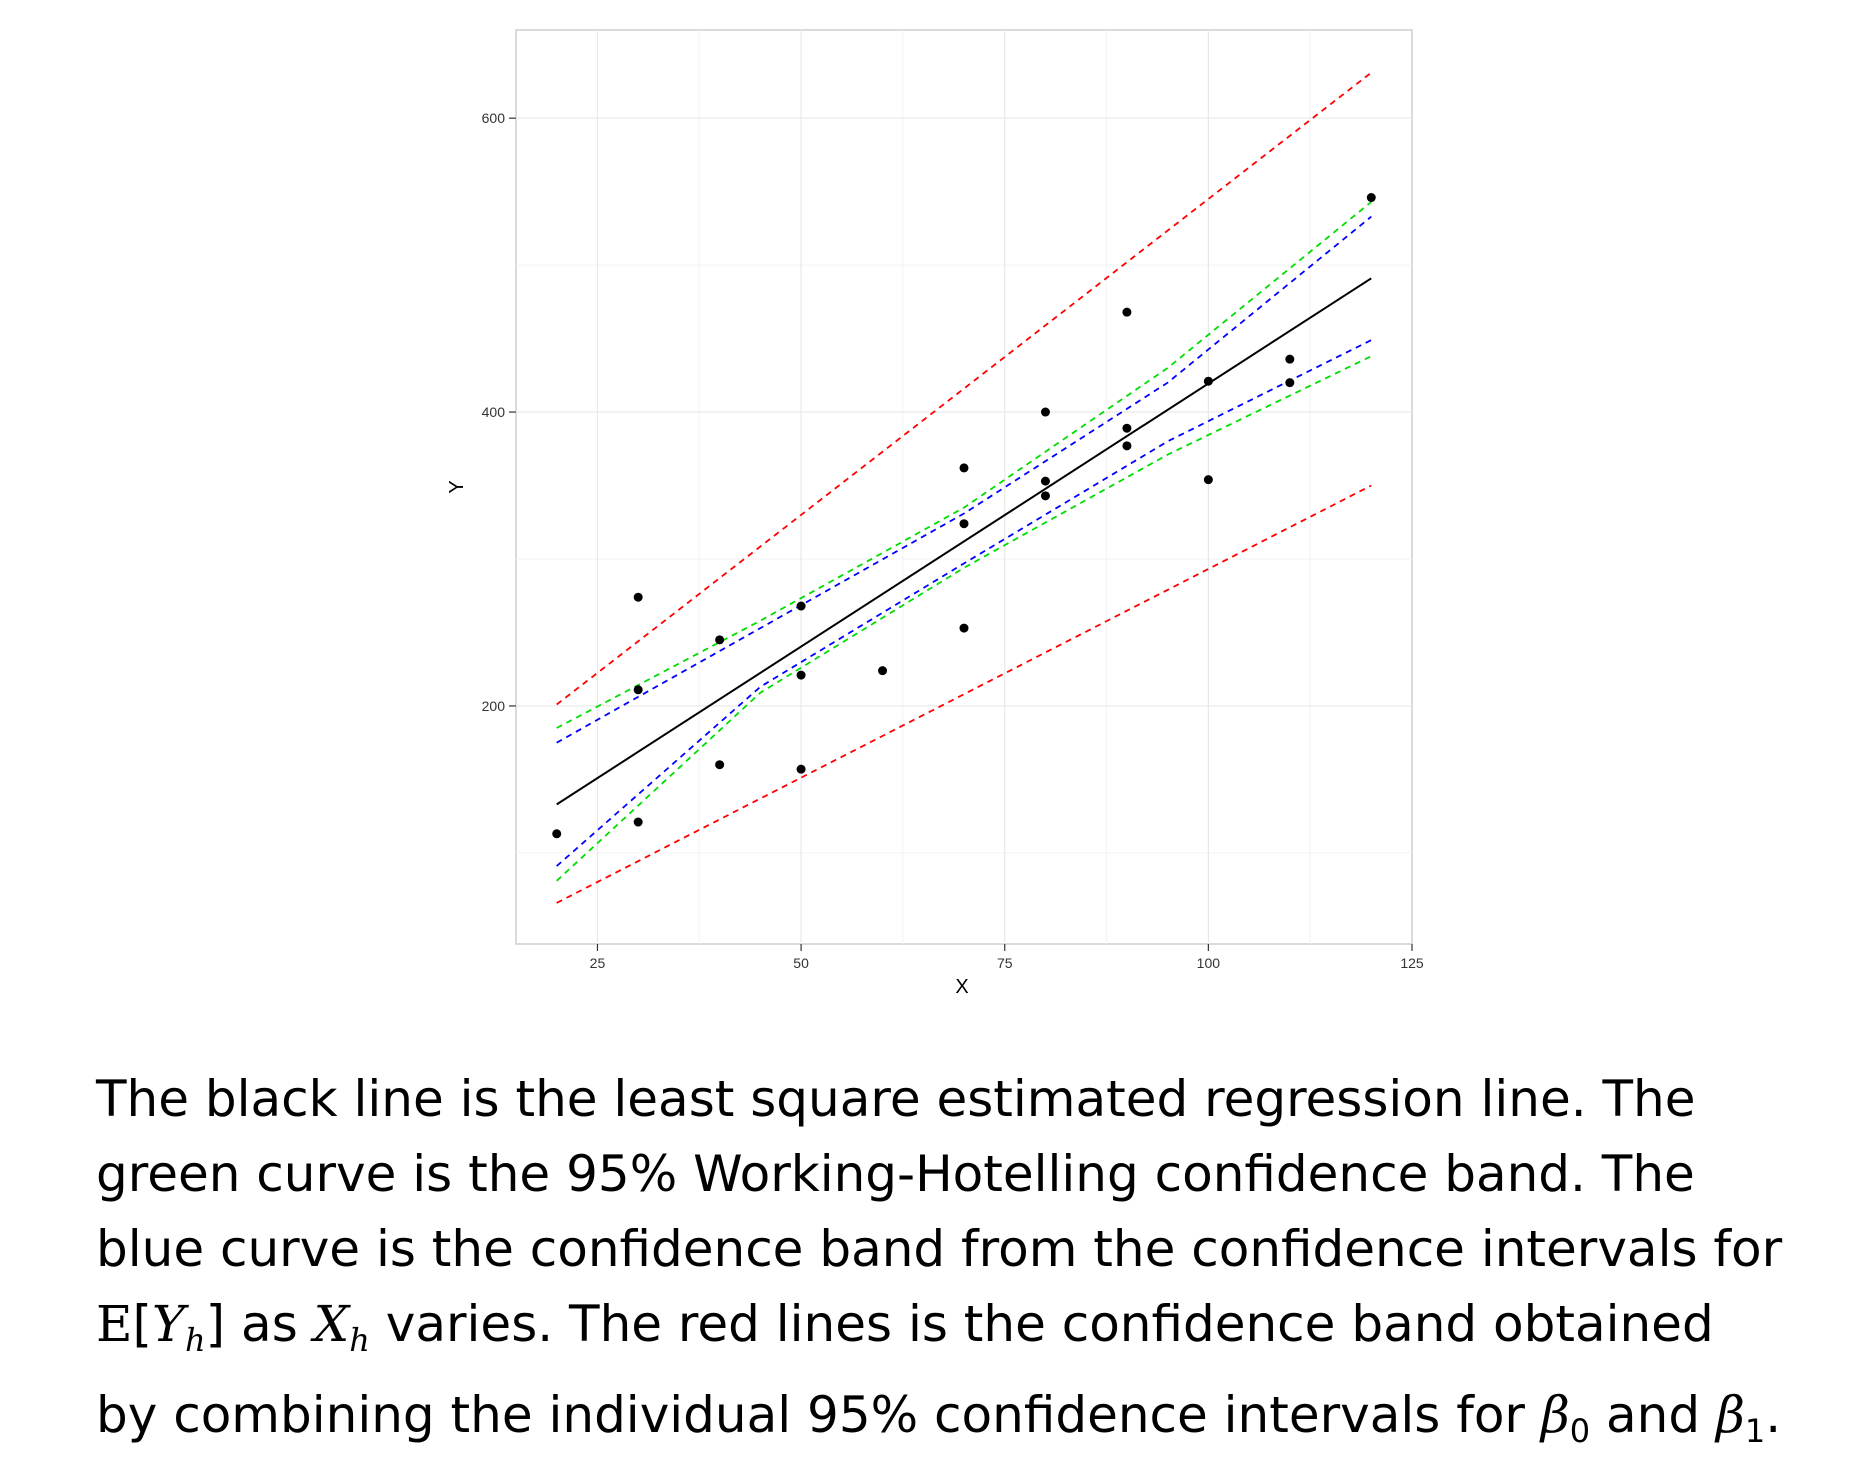 The height and width of the screenshot is (1469, 1858). I want to click on x-axis-title: X, so click(961, 987).